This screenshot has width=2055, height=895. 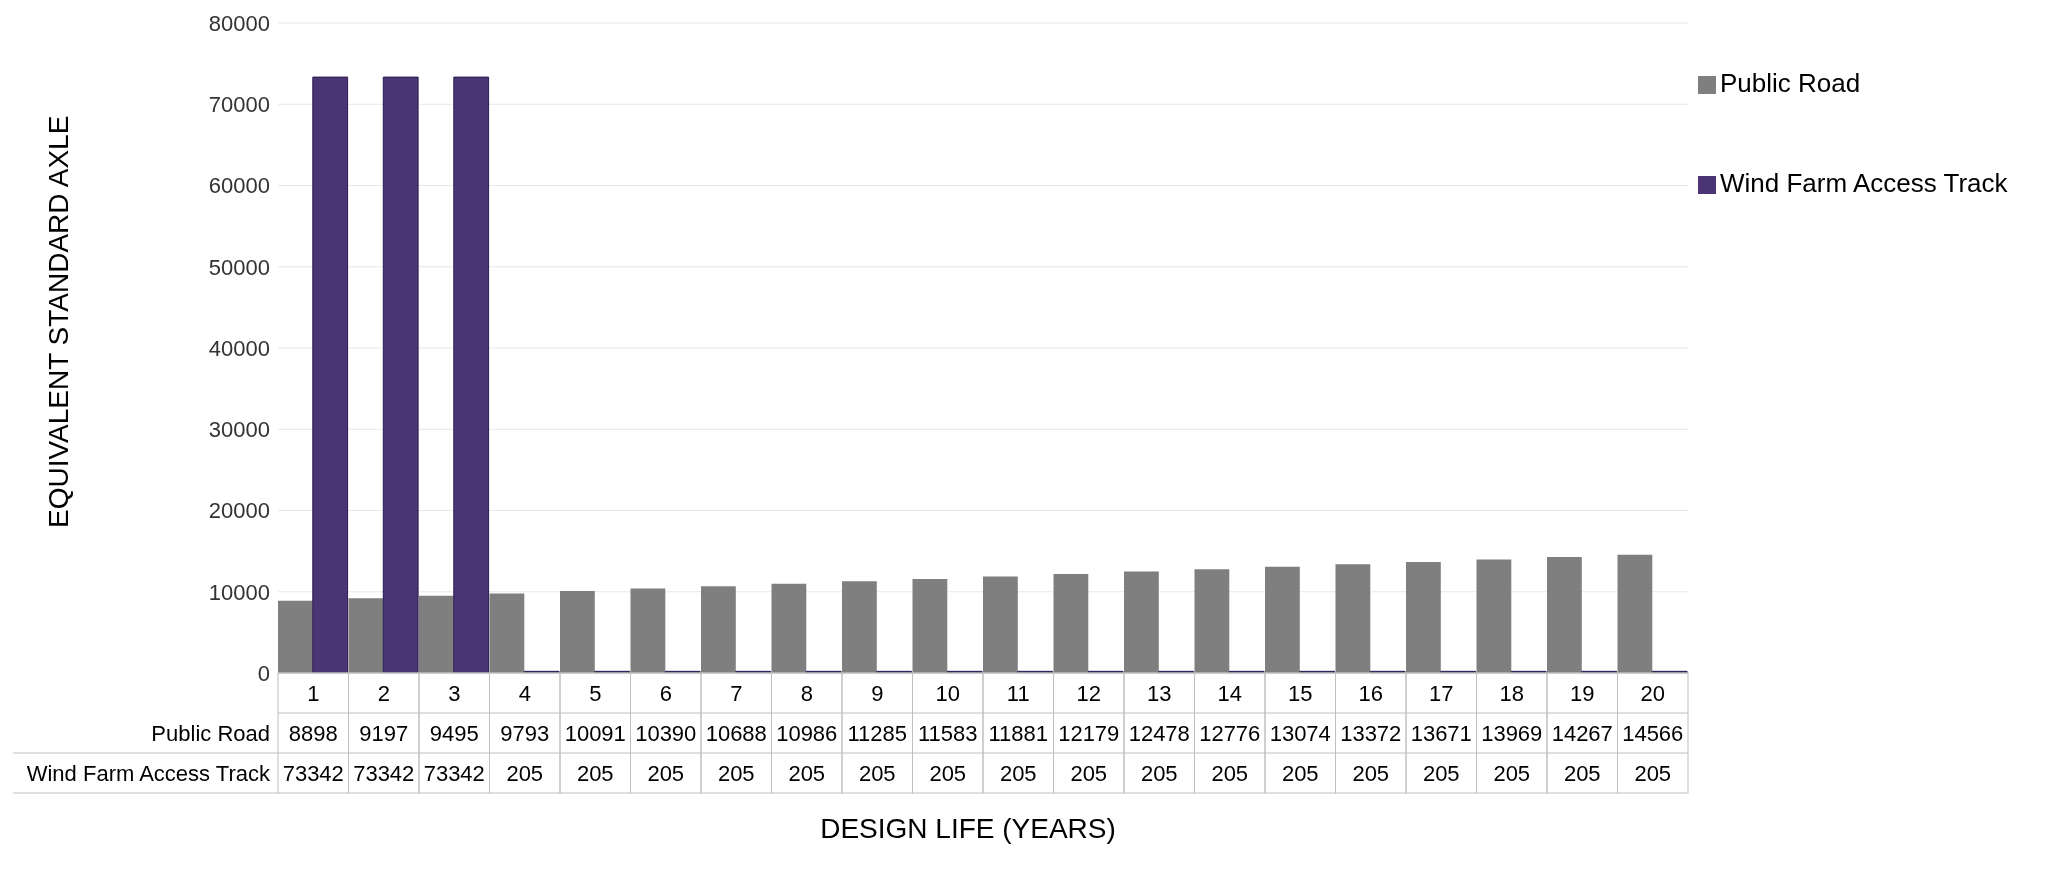 I want to click on data-label: 13969, so click(x=1512, y=733).